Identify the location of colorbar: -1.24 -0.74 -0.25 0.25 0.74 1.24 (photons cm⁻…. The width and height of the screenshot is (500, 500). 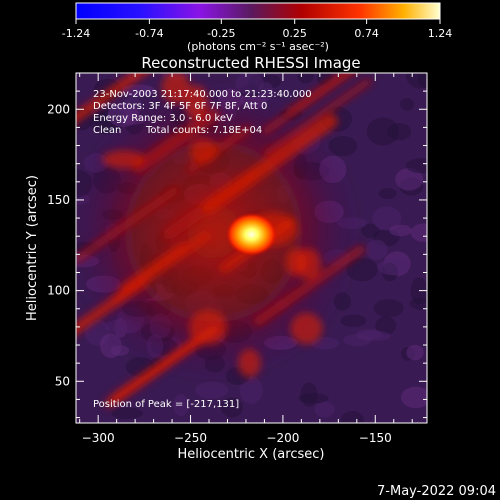
(257, 27).